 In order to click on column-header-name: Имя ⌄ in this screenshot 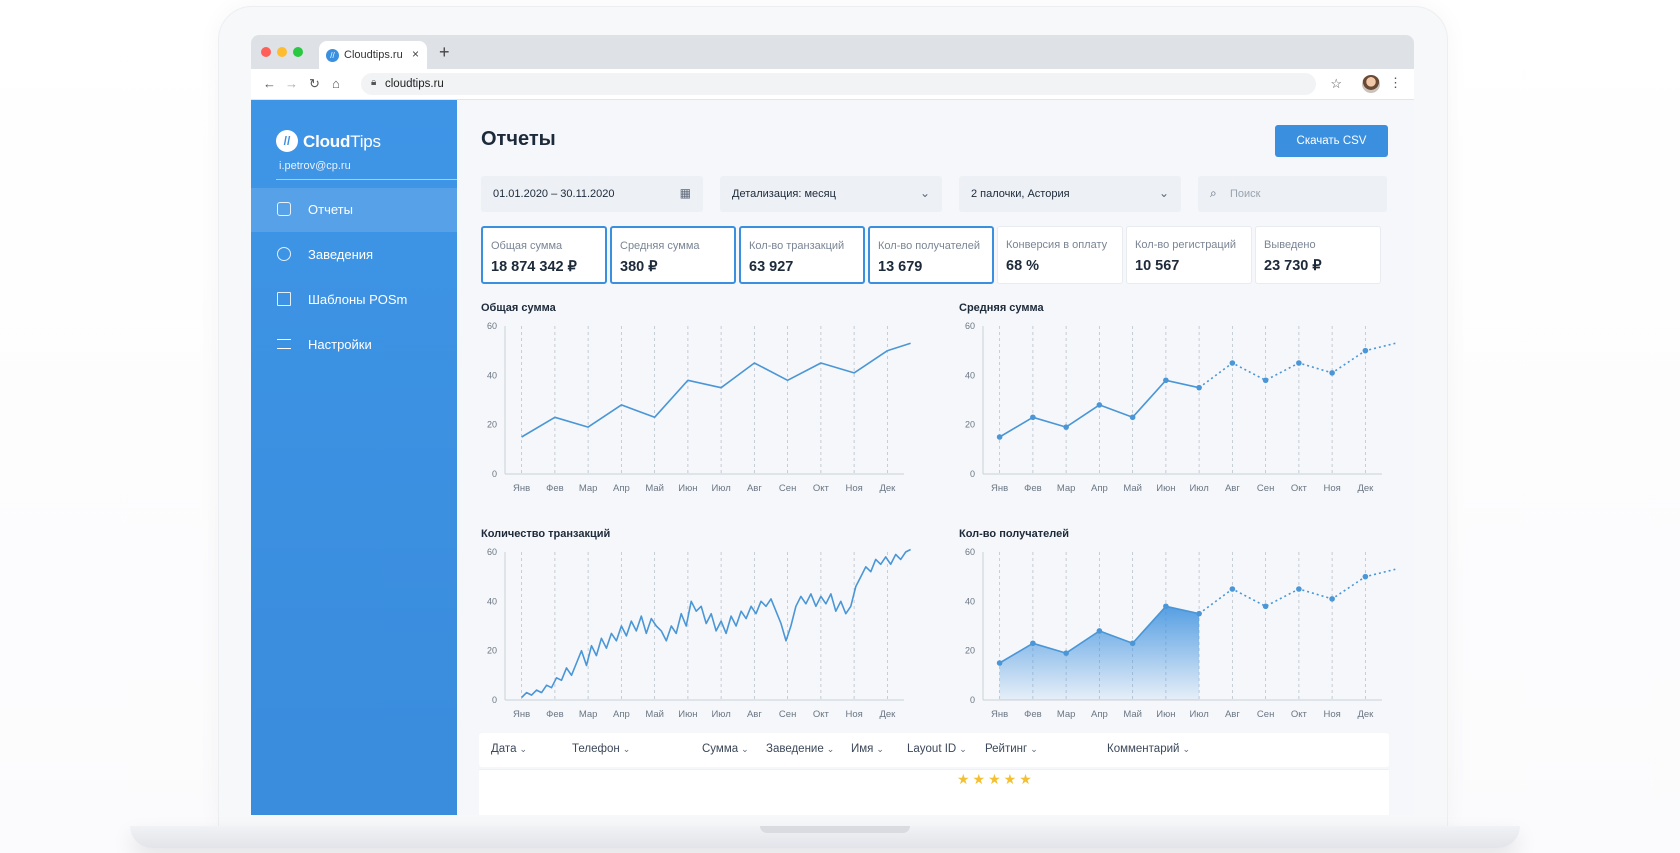, I will do `click(867, 749)`.